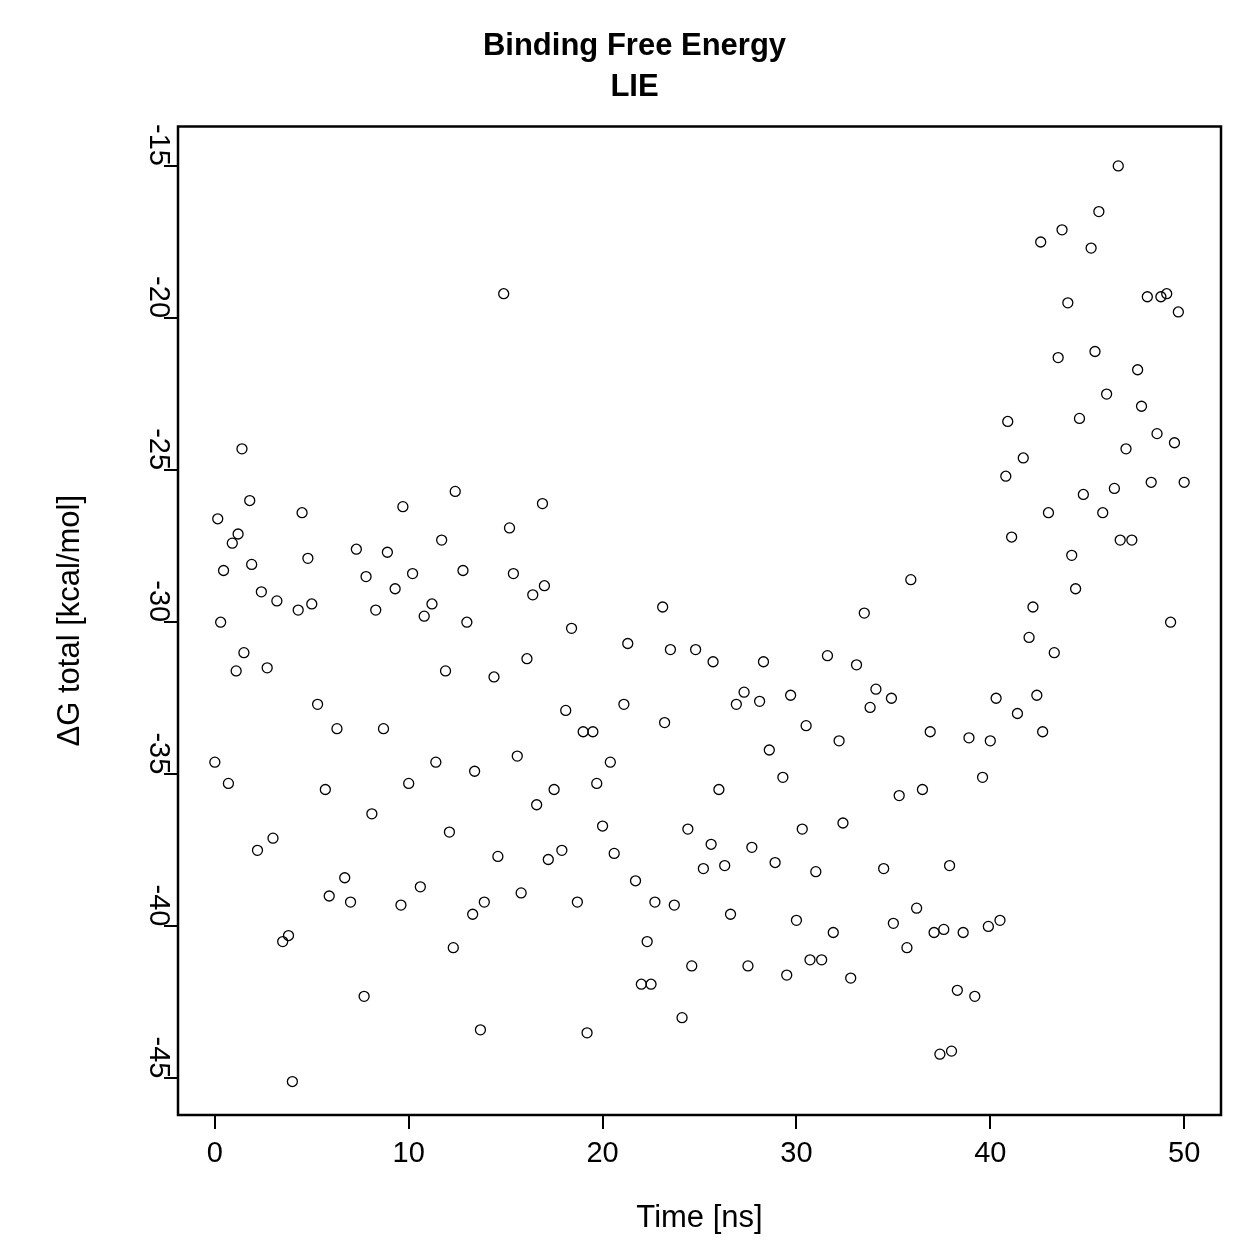  I want to click on x-tick-label: 10, so click(408, 1152).